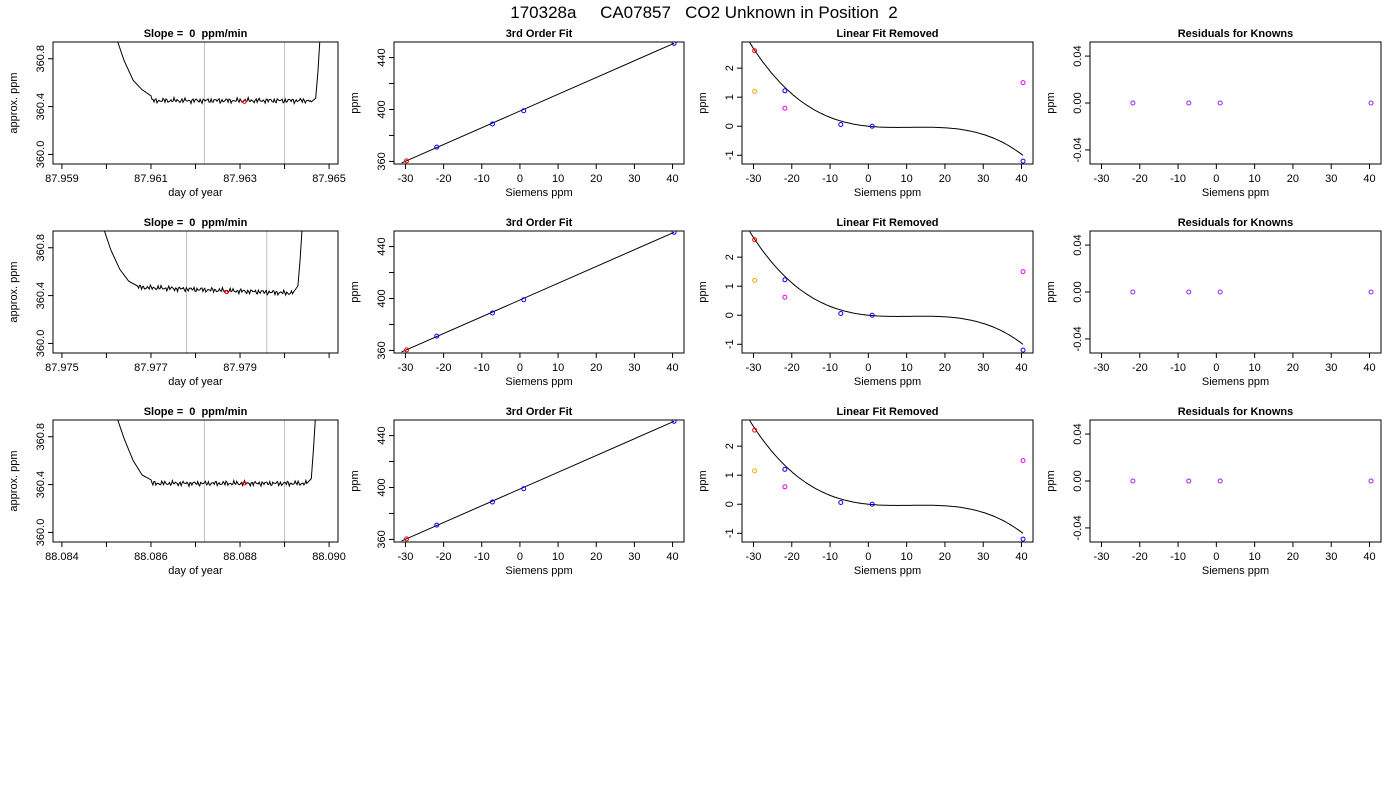  What do you see at coordinates (196, 412) in the screenshot?
I see `panel-title: Slope = 0 ppm/min` at bounding box center [196, 412].